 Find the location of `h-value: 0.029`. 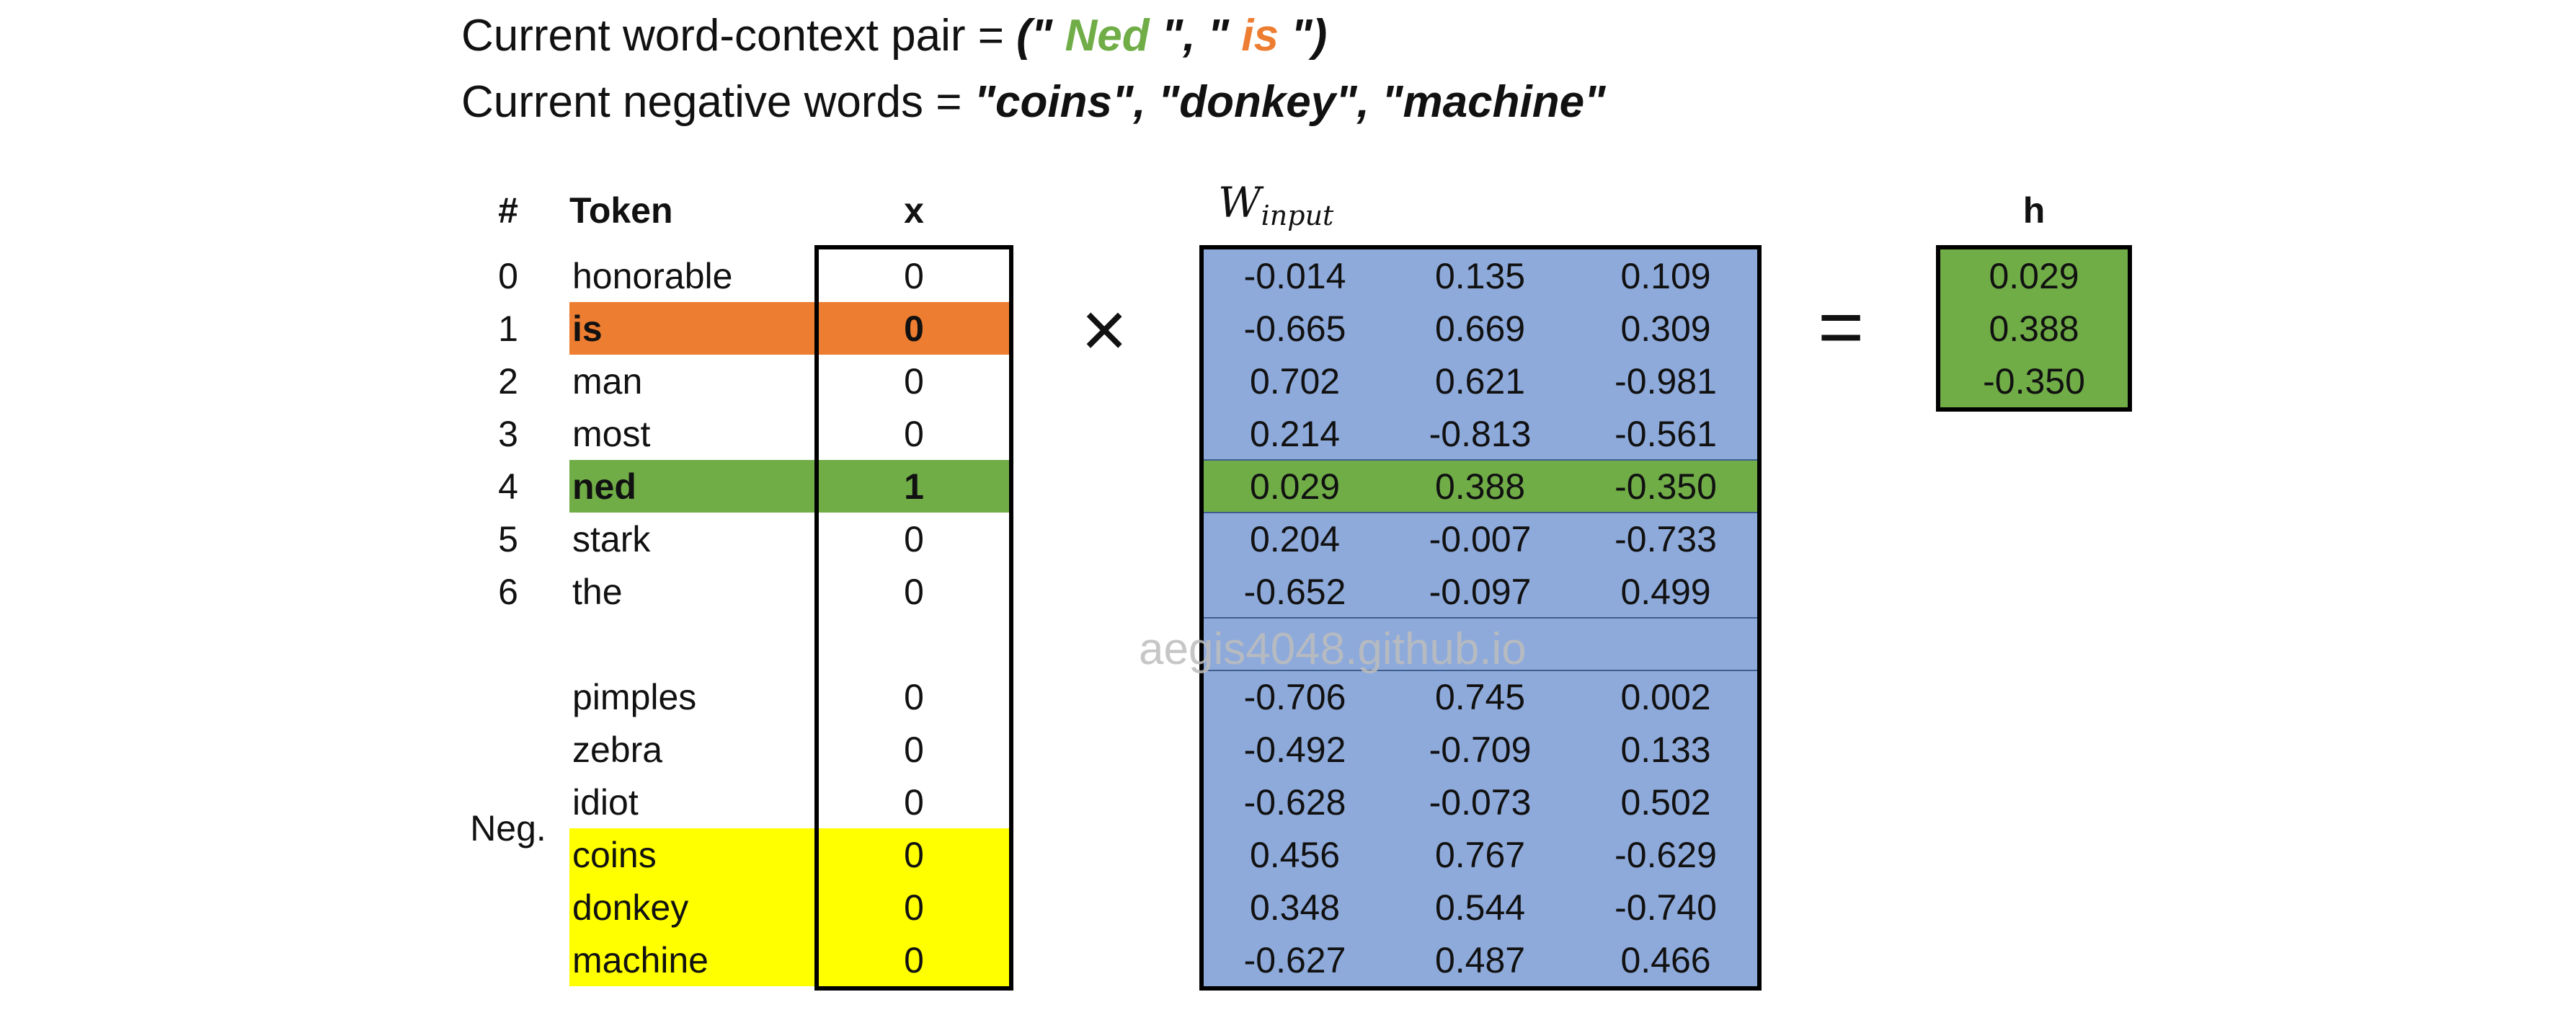

h-value: 0.029 is located at coordinates (2034, 275).